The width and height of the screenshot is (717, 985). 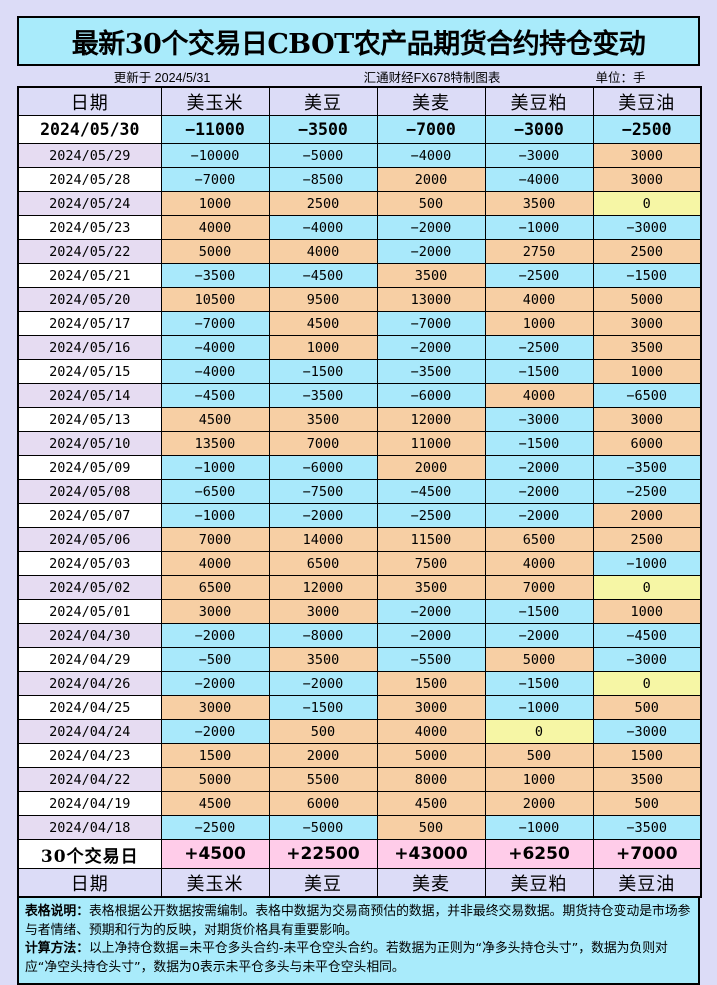 I want to click on cell-value-5: 1000, so click(x=647, y=371).